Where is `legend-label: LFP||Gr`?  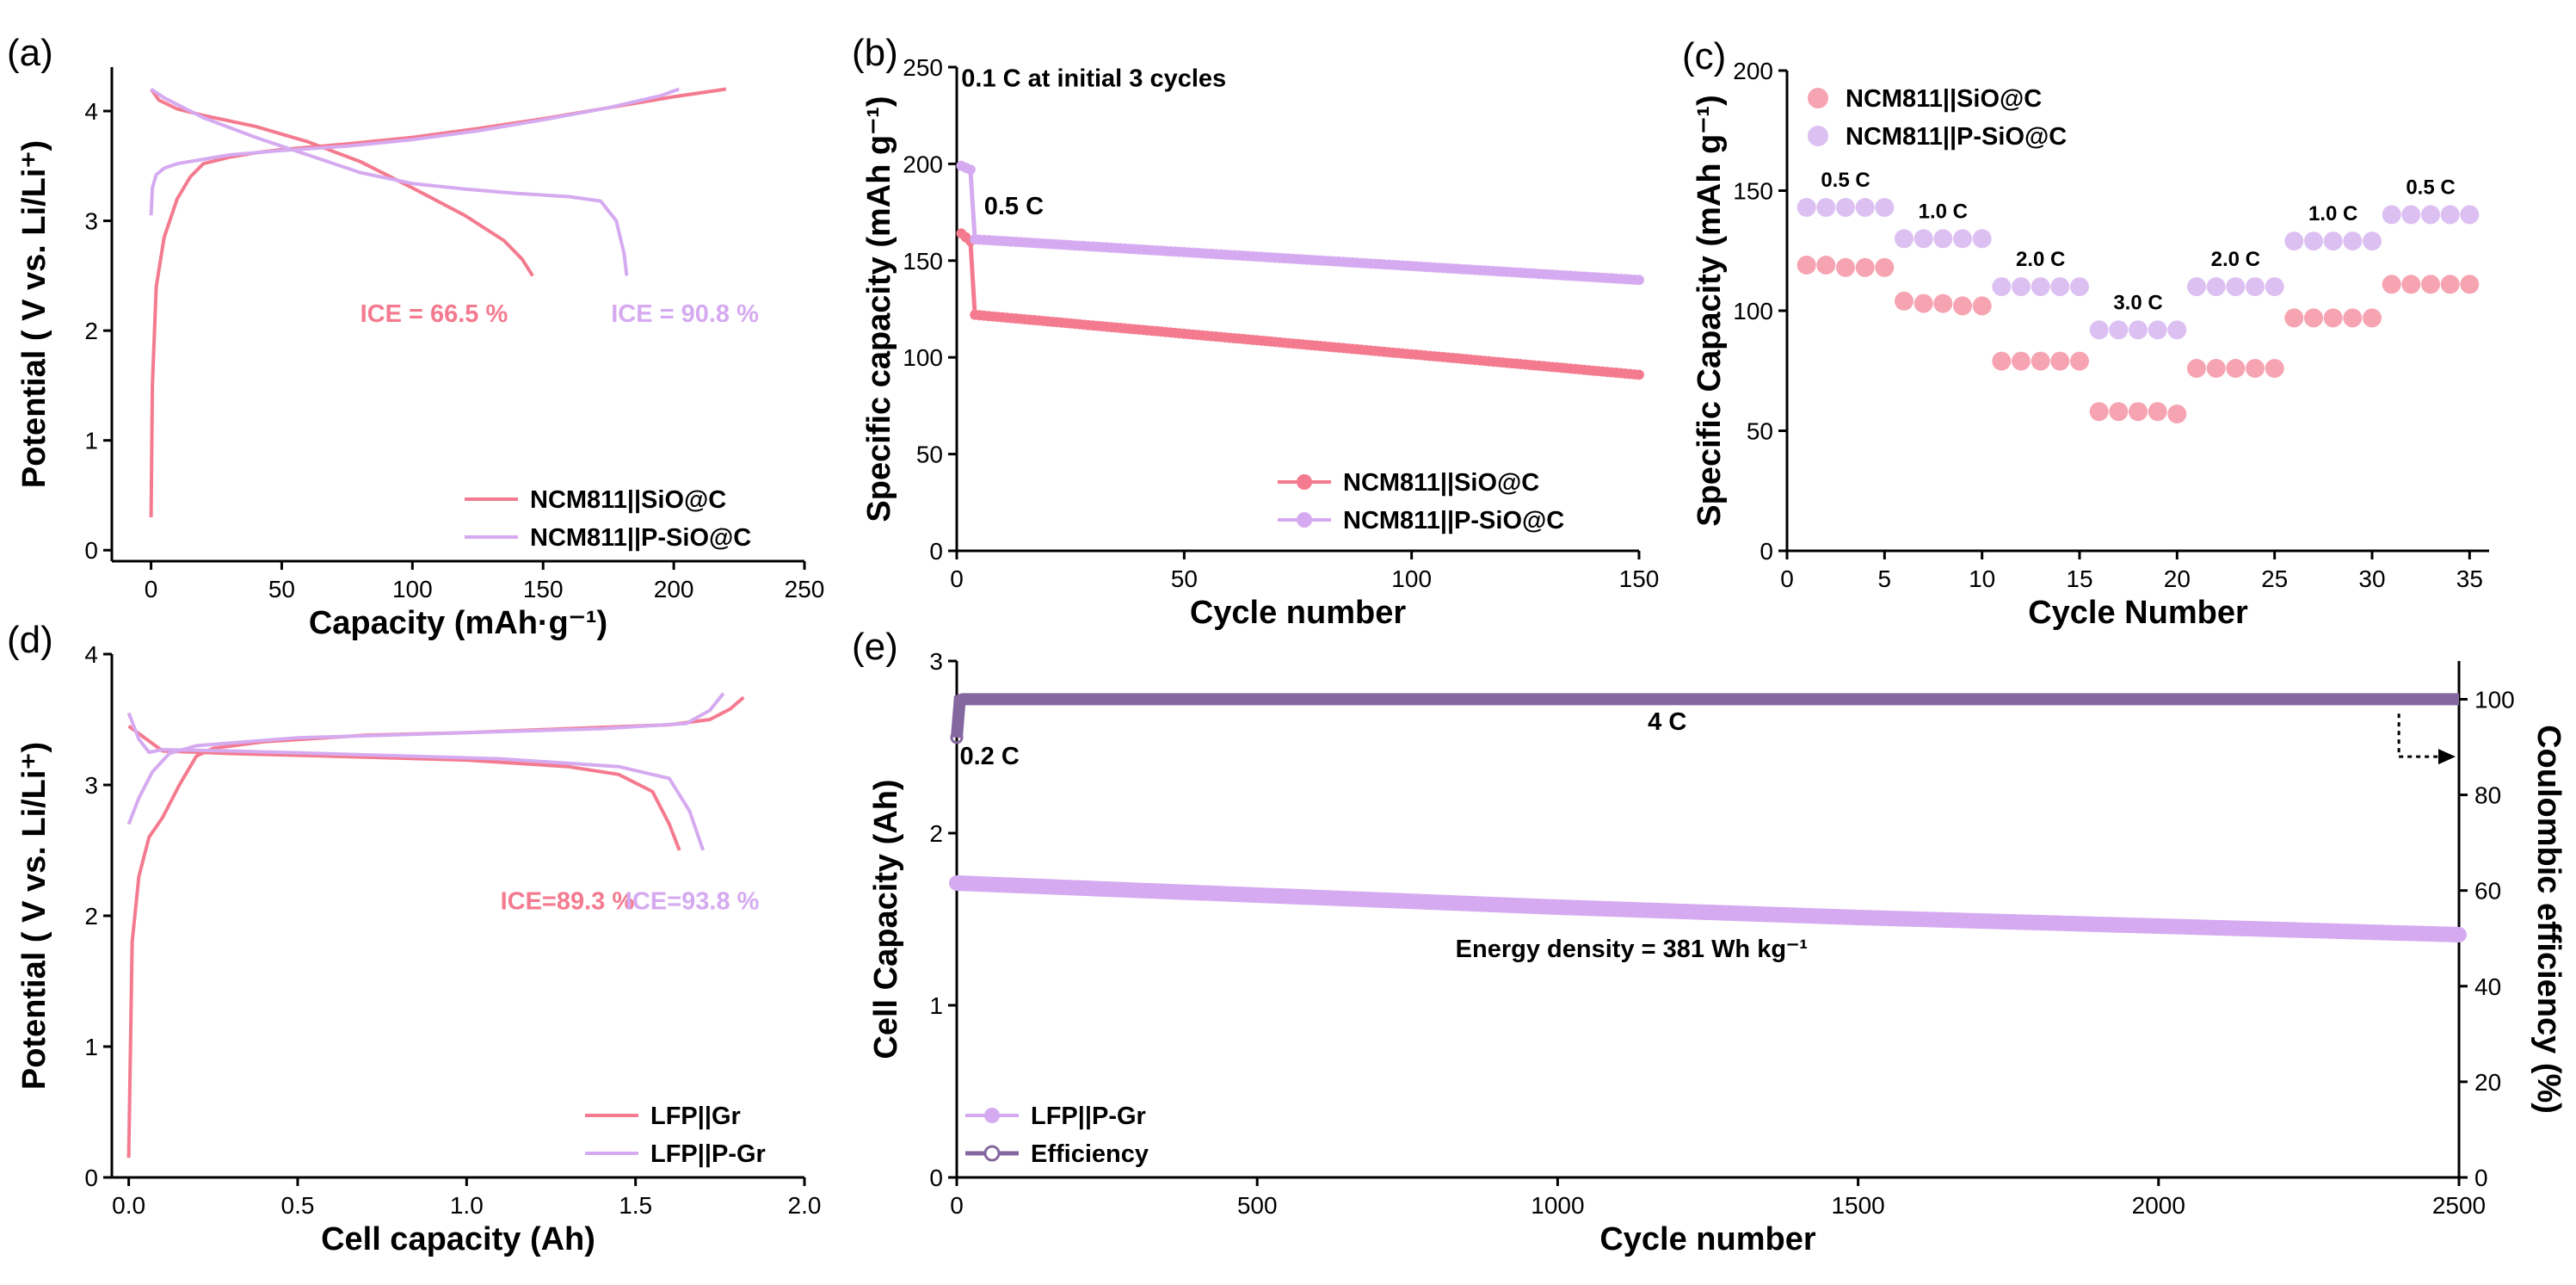
legend-label: LFP||Gr is located at coordinates (696, 1116).